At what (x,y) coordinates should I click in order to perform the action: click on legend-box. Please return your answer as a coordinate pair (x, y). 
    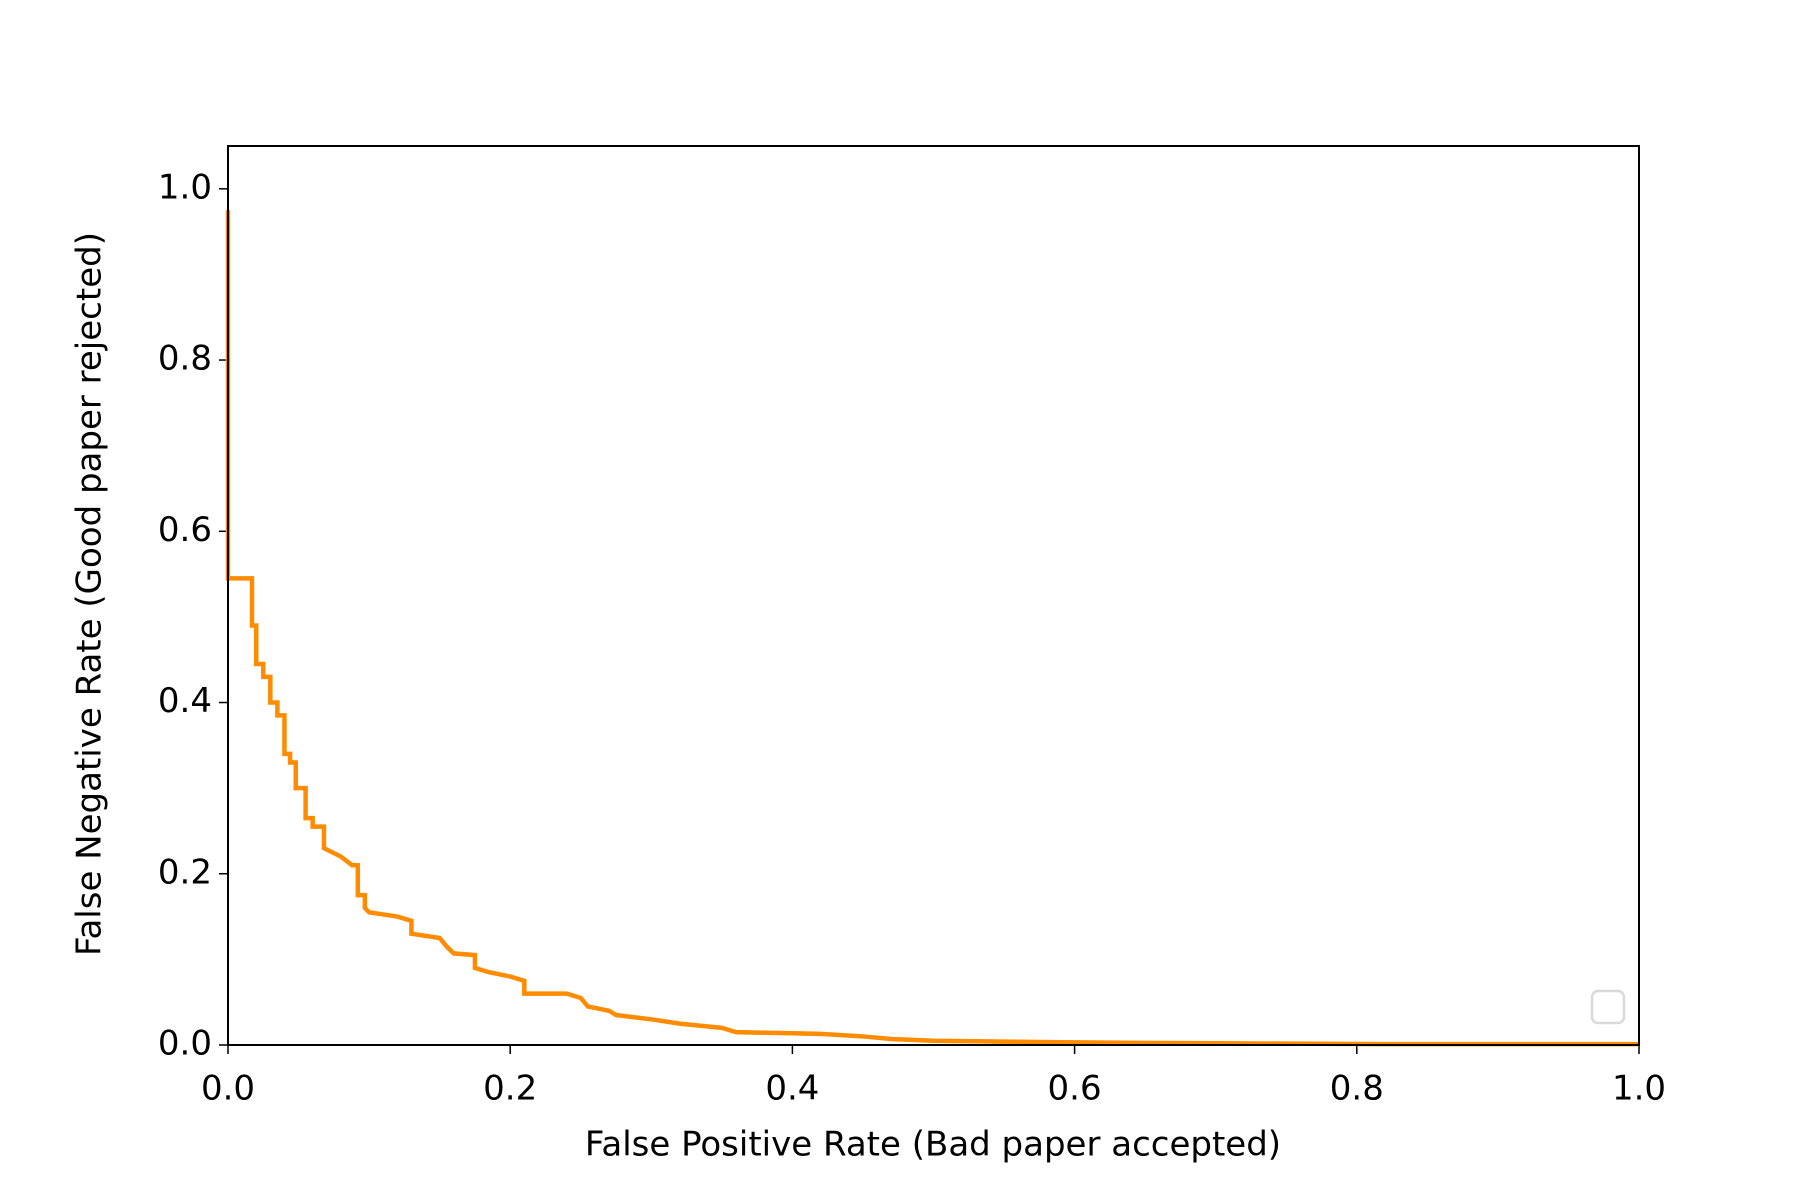
    Looking at the image, I should click on (1608, 1007).